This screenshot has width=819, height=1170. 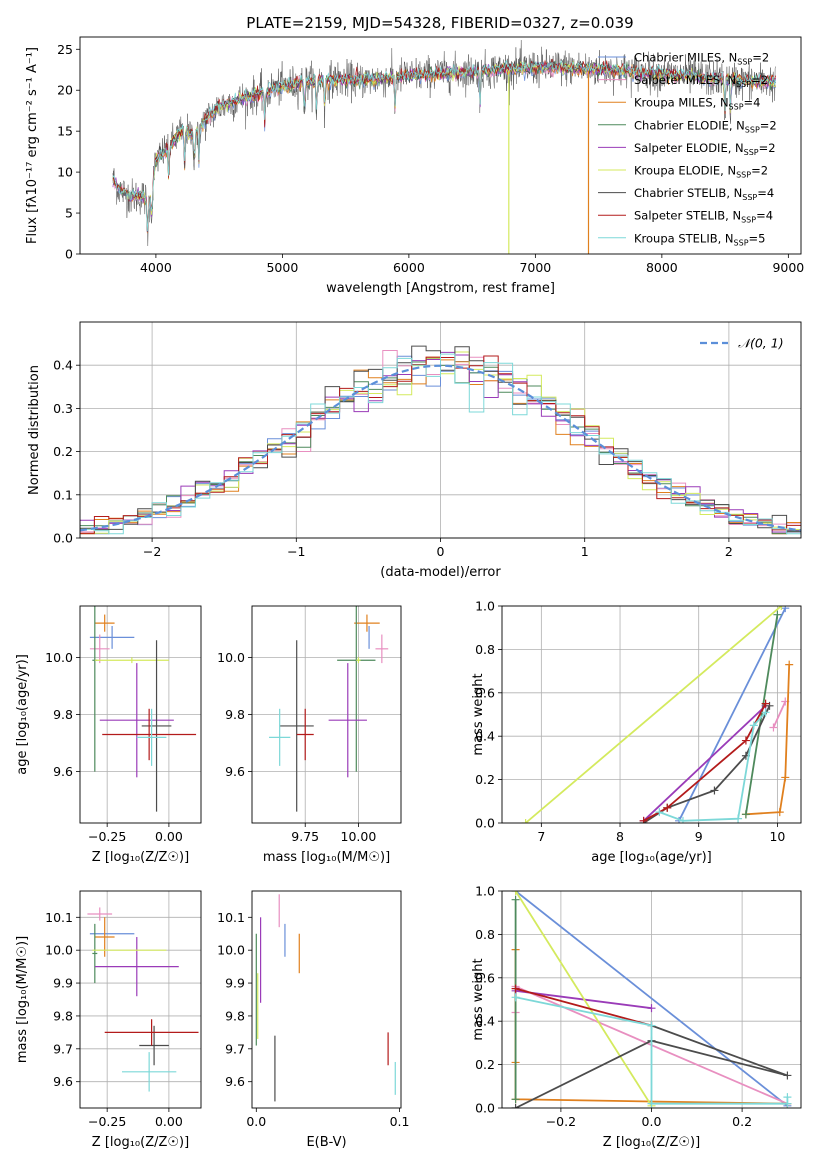 What do you see at coordinates (59, 917) in the screenshot?
I see `y-tick-label: 10.1` at bounding box center [59, 917].